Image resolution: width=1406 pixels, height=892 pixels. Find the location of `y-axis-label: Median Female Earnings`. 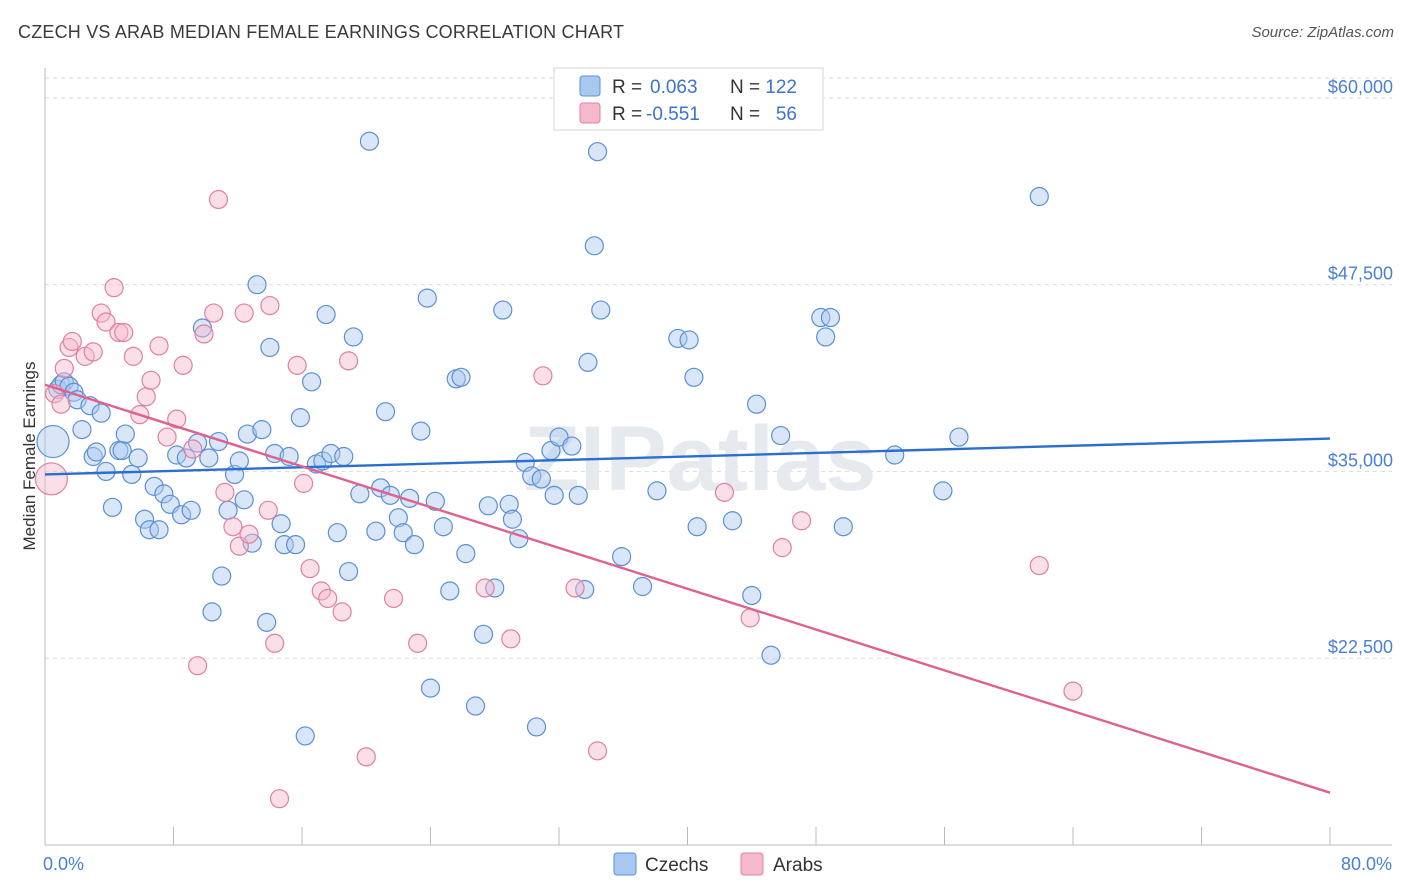

y-axis-label: Median Female Earnings is located at coordinates (29, 456).